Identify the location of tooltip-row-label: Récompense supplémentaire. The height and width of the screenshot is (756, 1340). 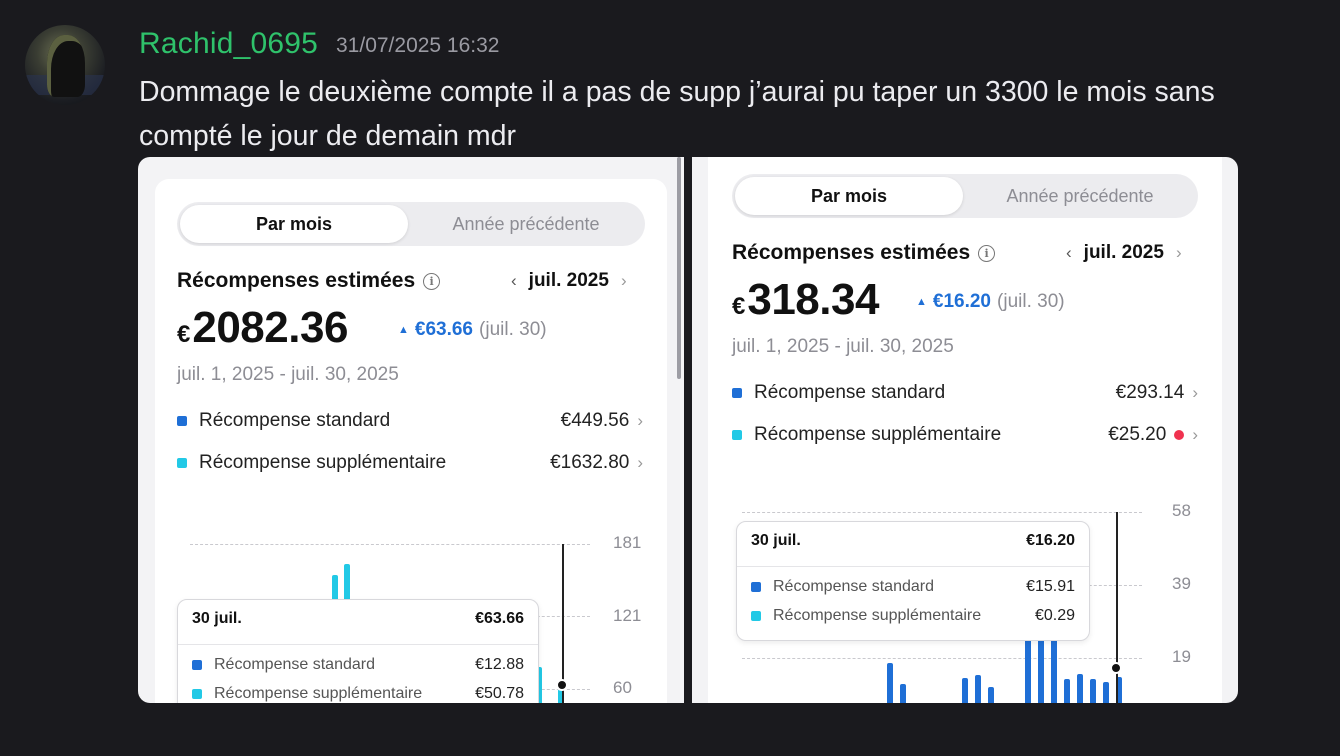
(877, 615).